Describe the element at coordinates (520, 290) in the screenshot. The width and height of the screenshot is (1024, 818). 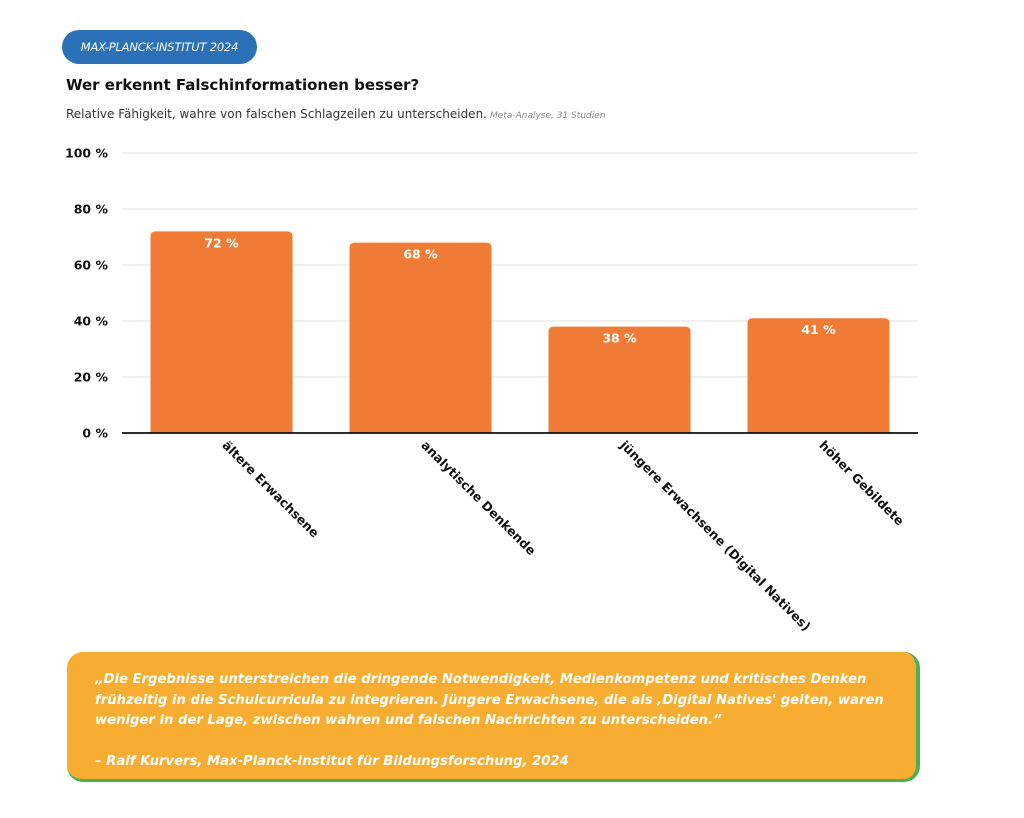
I see `value-labels: 72 % 68 % 38 % 41 %` at that location.